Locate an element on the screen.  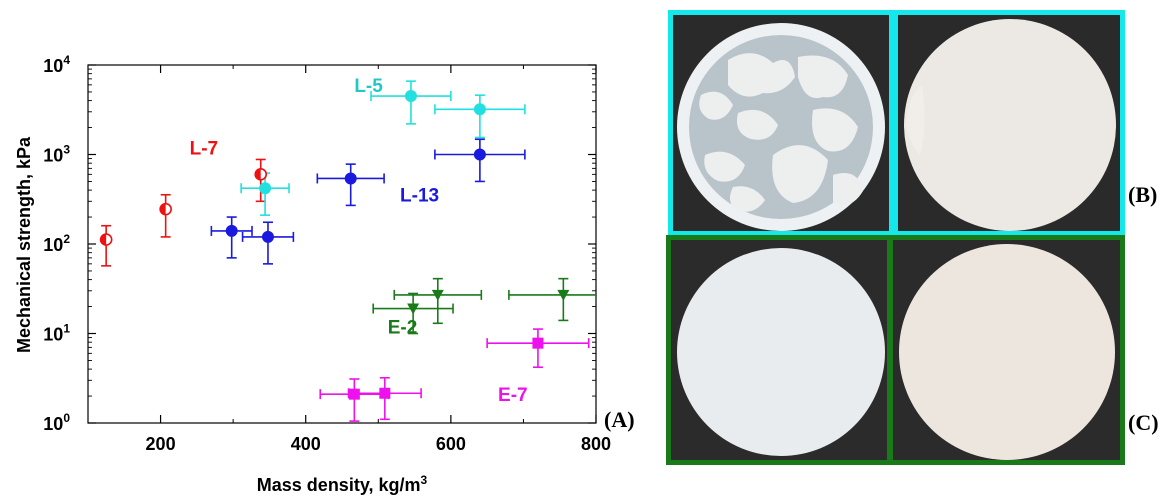
series-label: E-2 is located at coordinates (403, 328).